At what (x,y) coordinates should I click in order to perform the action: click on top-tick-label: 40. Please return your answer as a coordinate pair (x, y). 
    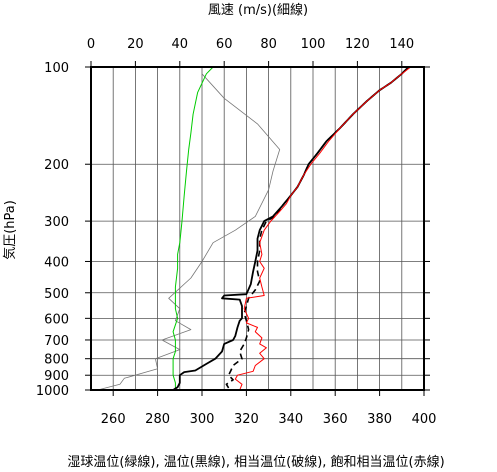
    Looking at the image, I should click on (180, 44).